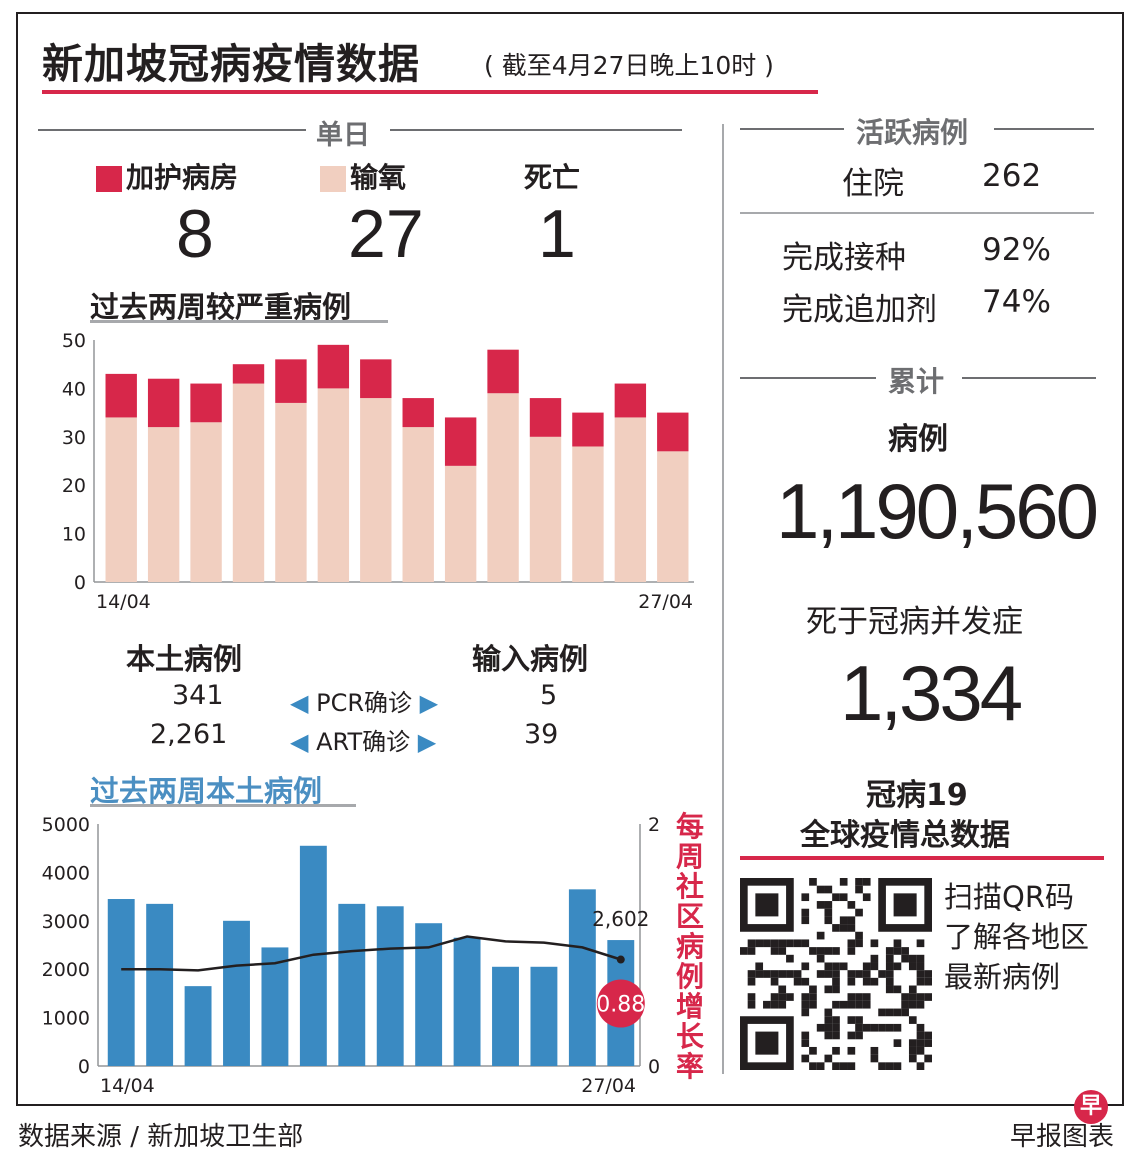 The image size is (1140, 1156). I want to click on y-tick-label: 20, so click(74, 486).